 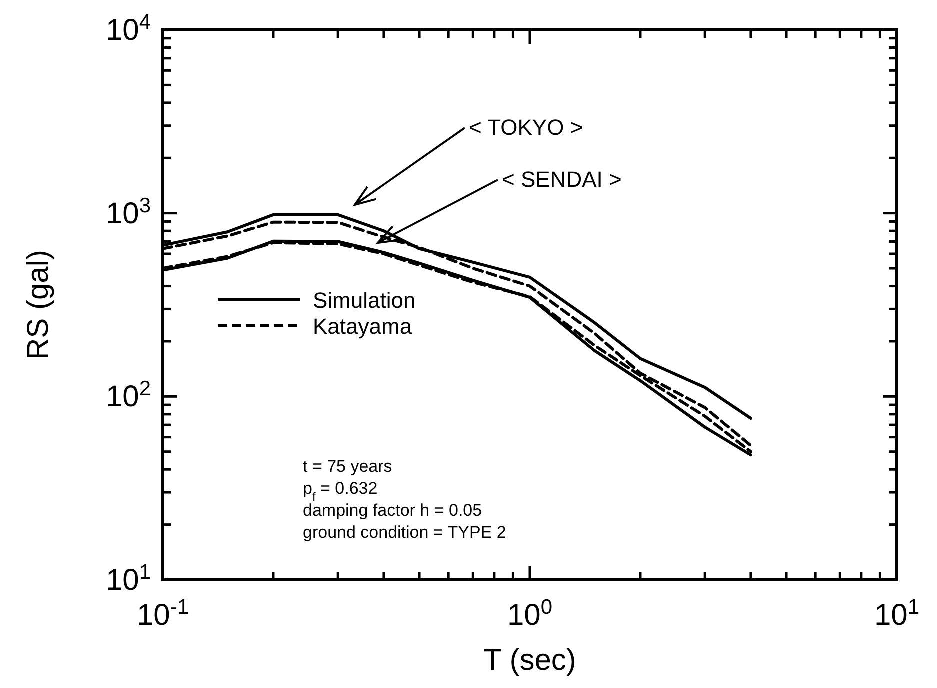 What do you see at coordinates (530, 614) in the screenshot?
I see `x-tick-label: 10$^{0}$` at bounding box center [530, 614].